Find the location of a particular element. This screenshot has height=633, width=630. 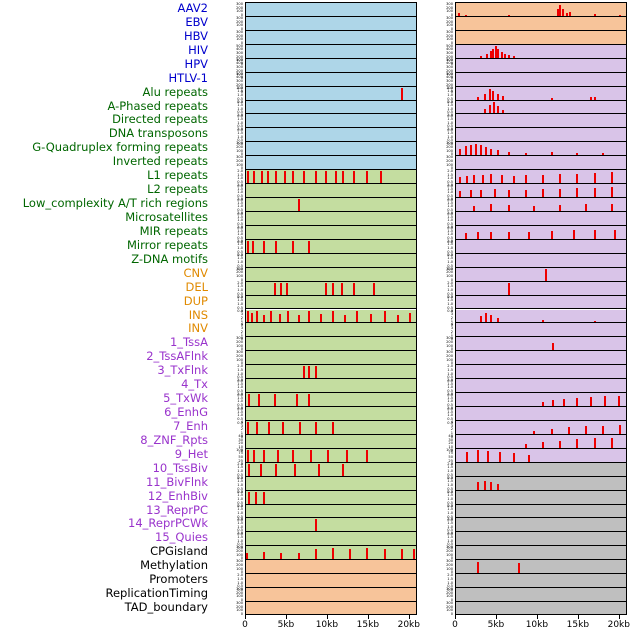

track-label: 12_EnhBiv is located at coordinates (177, 495).